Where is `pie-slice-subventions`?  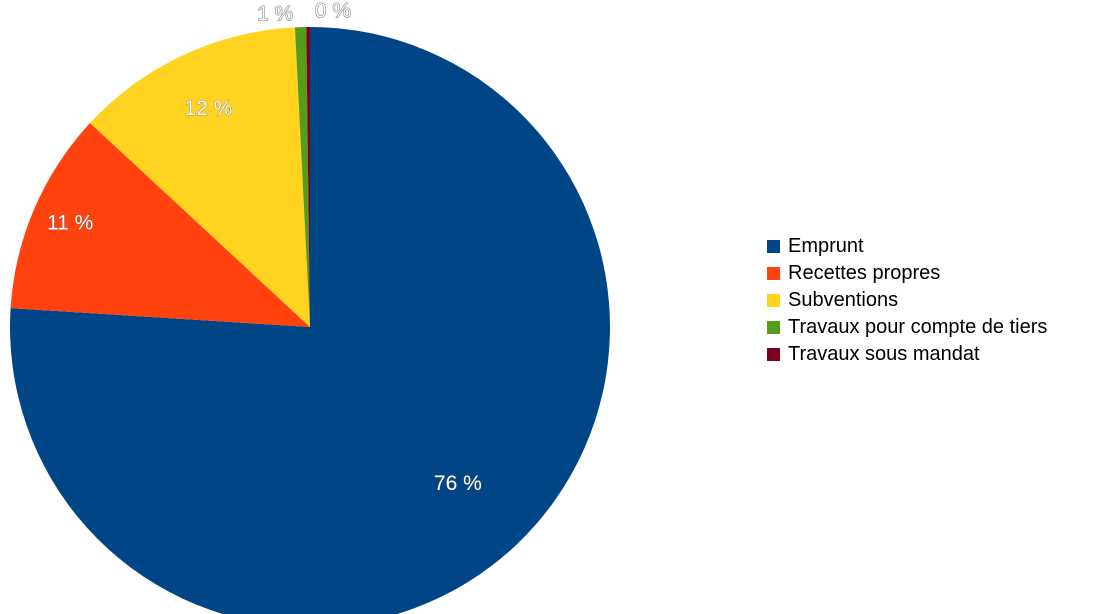 pie-slice-subventions is located at coordinates (200, 177).